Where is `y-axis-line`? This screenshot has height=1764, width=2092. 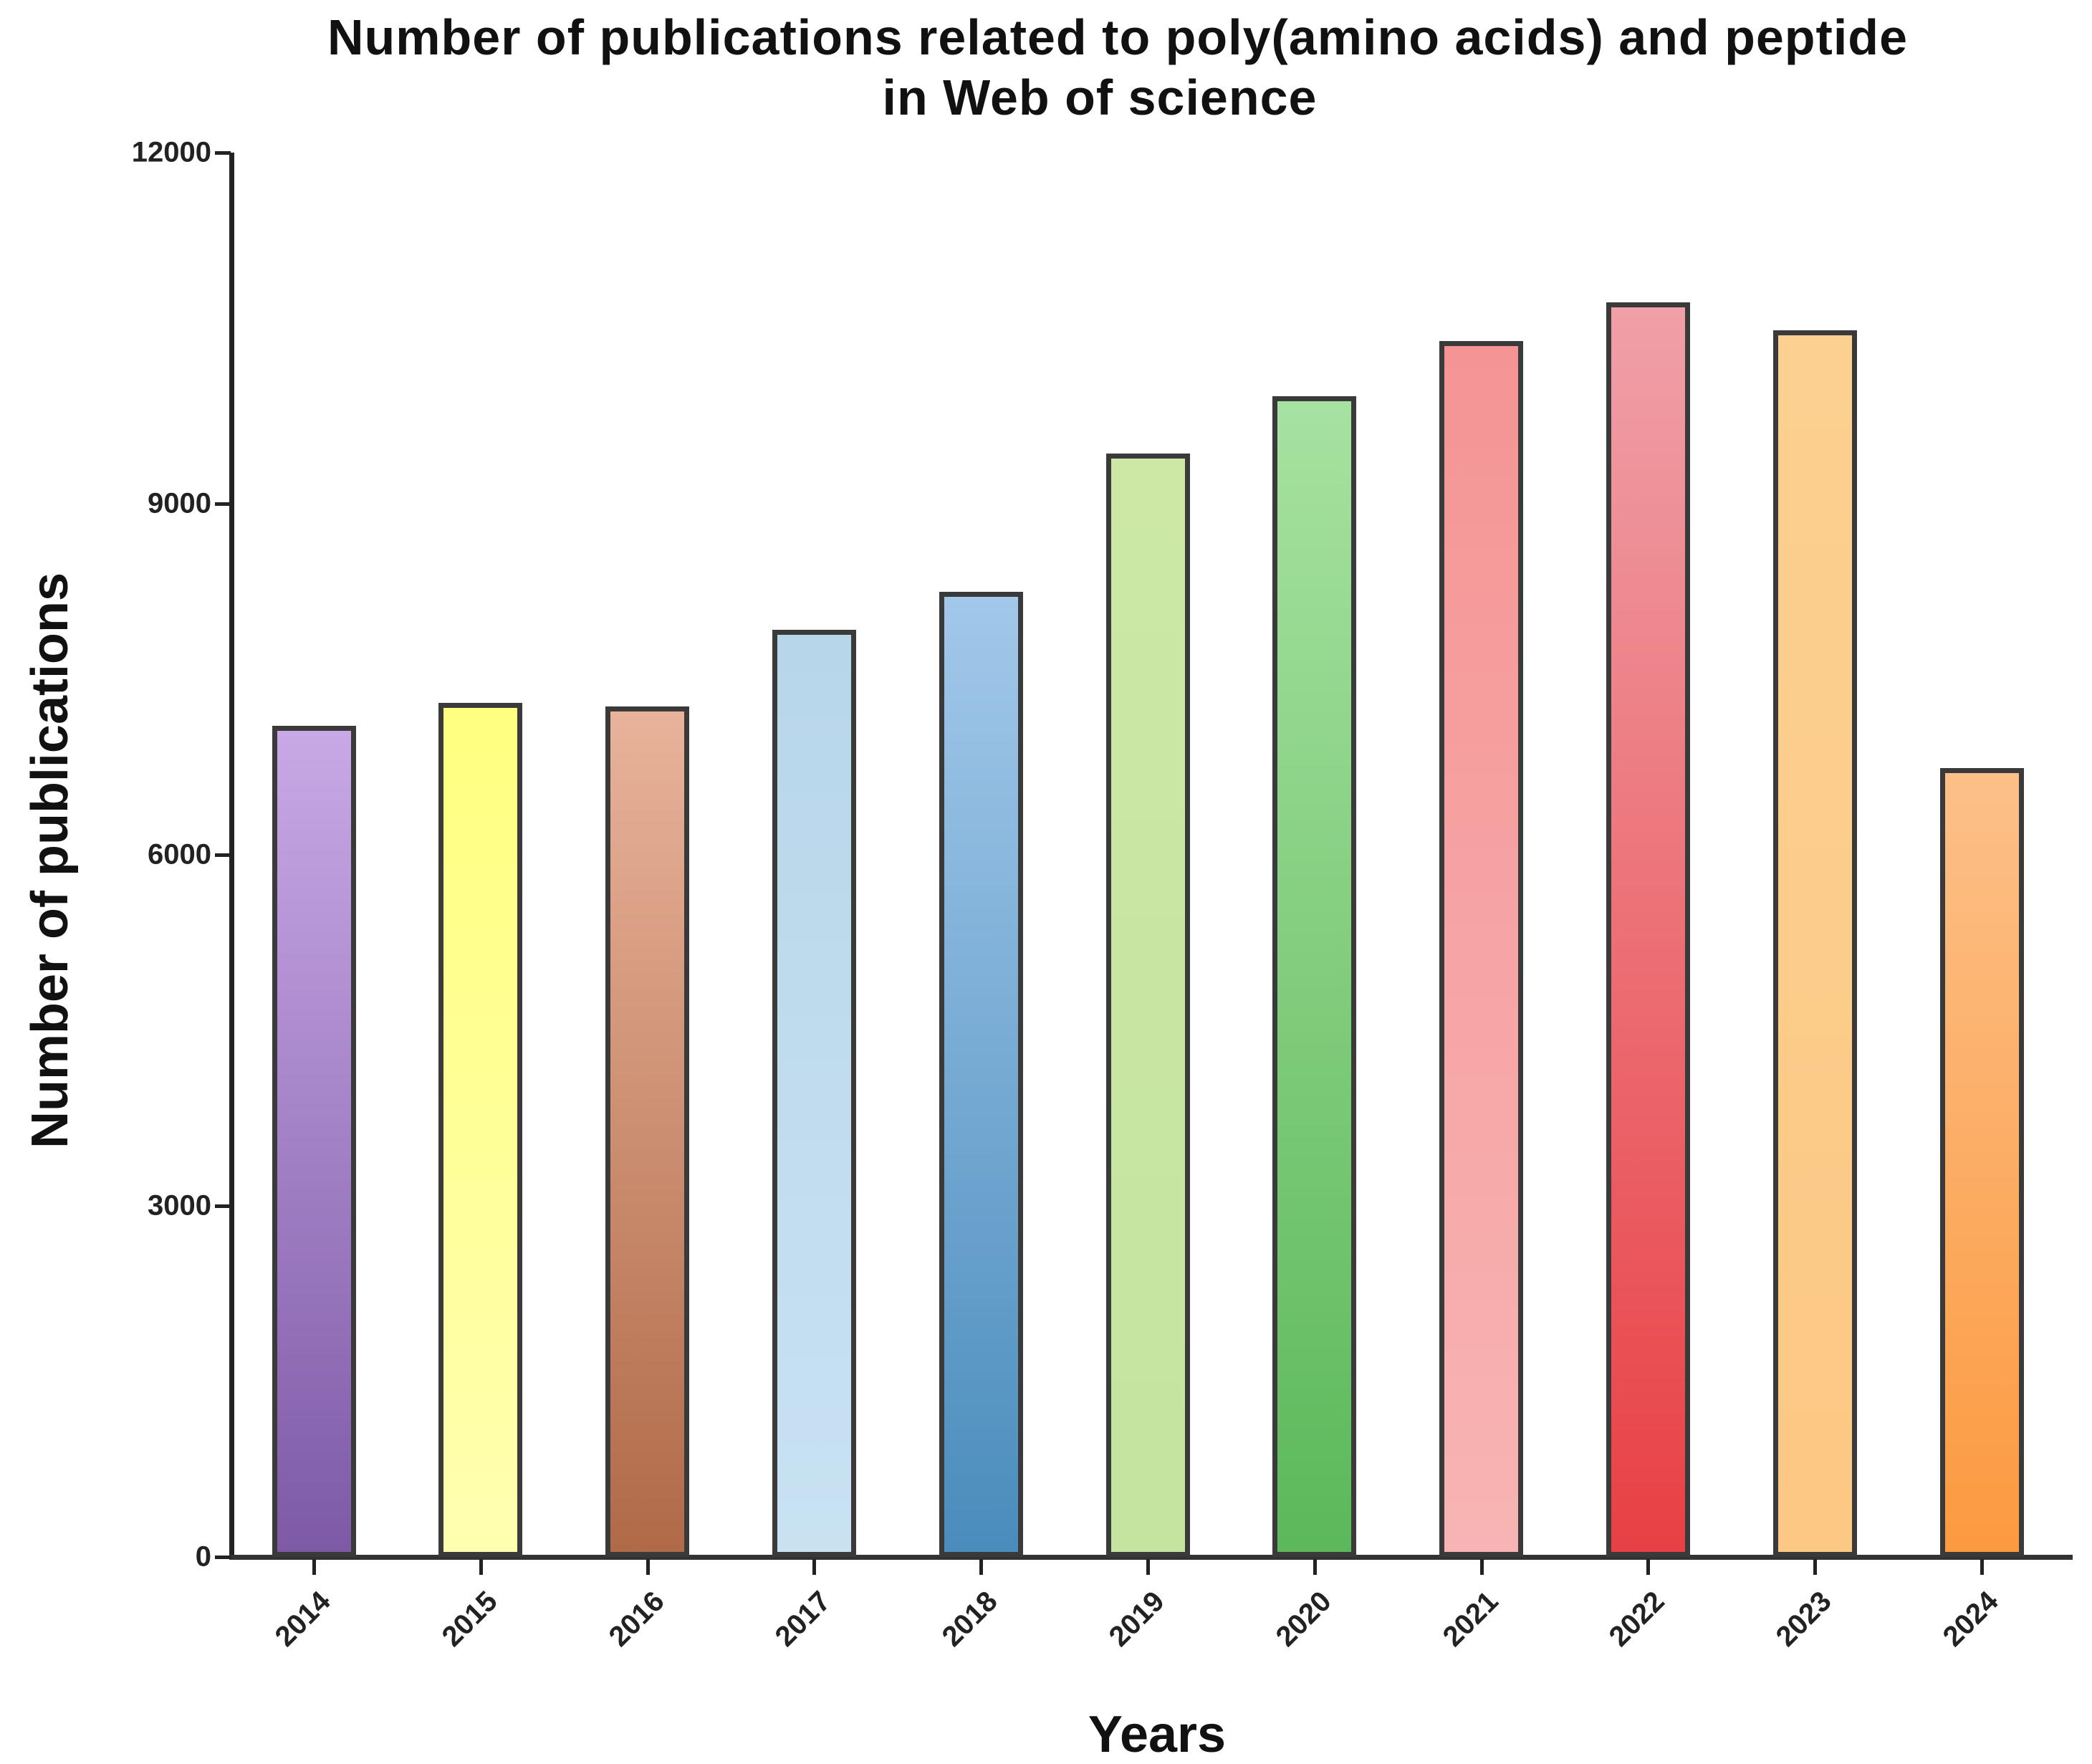 y-axis-line is located at coordinates (231, 856).